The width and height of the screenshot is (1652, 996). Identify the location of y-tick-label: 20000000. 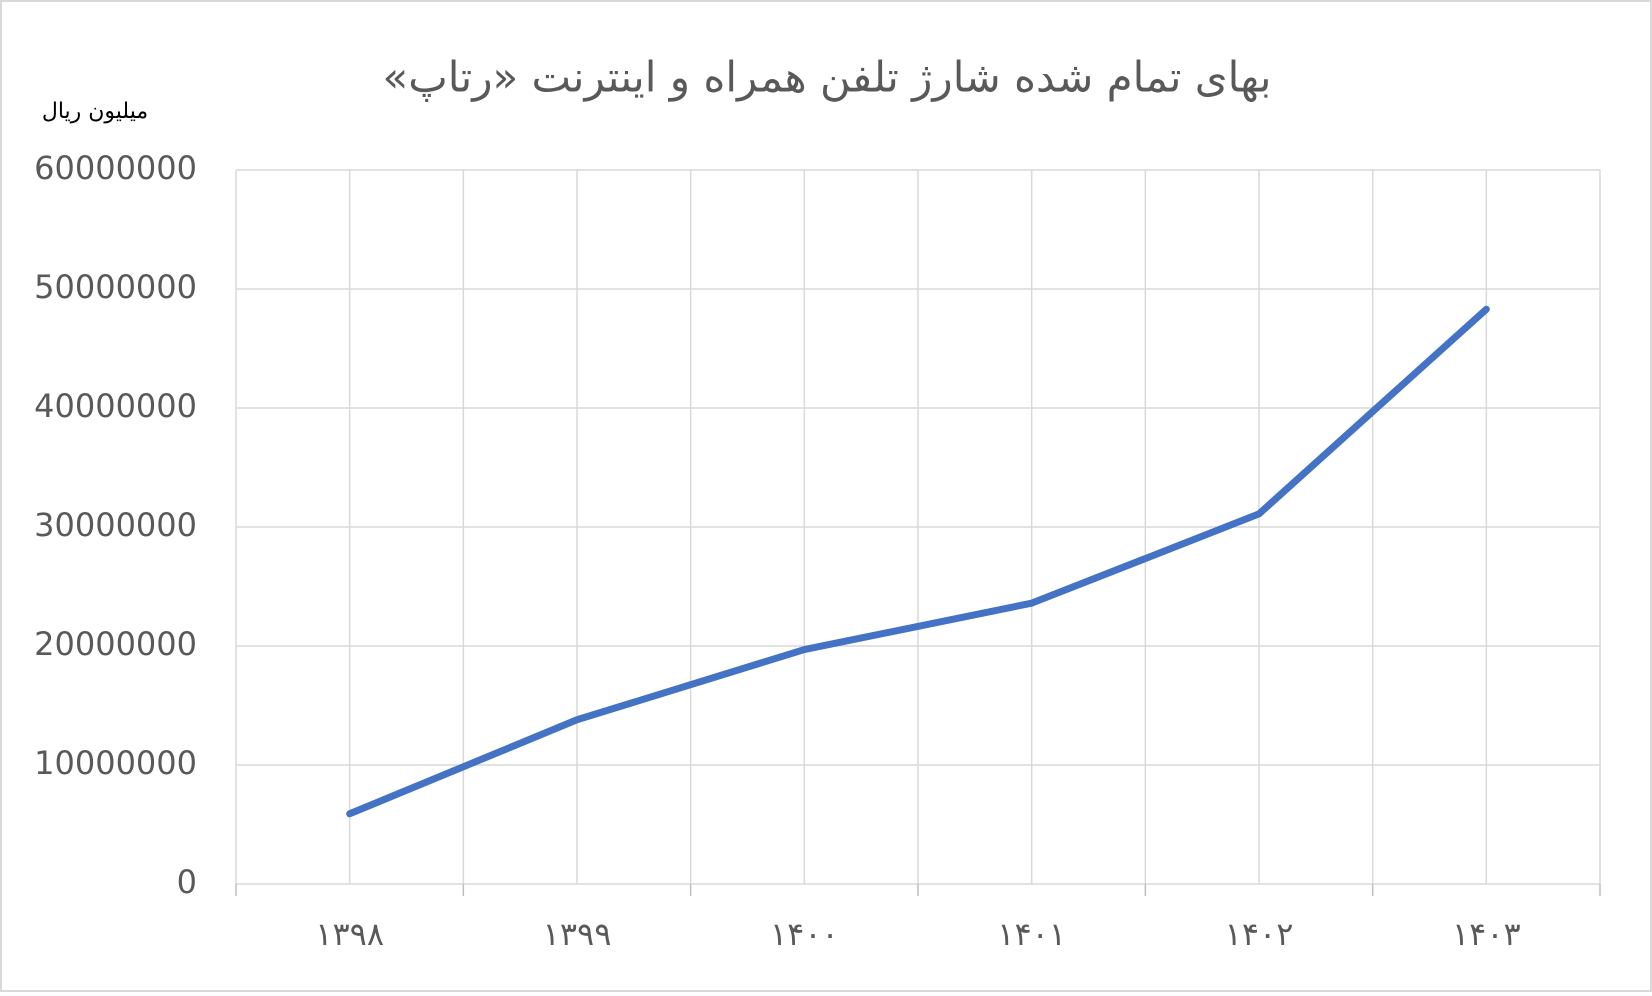
(115, 644).